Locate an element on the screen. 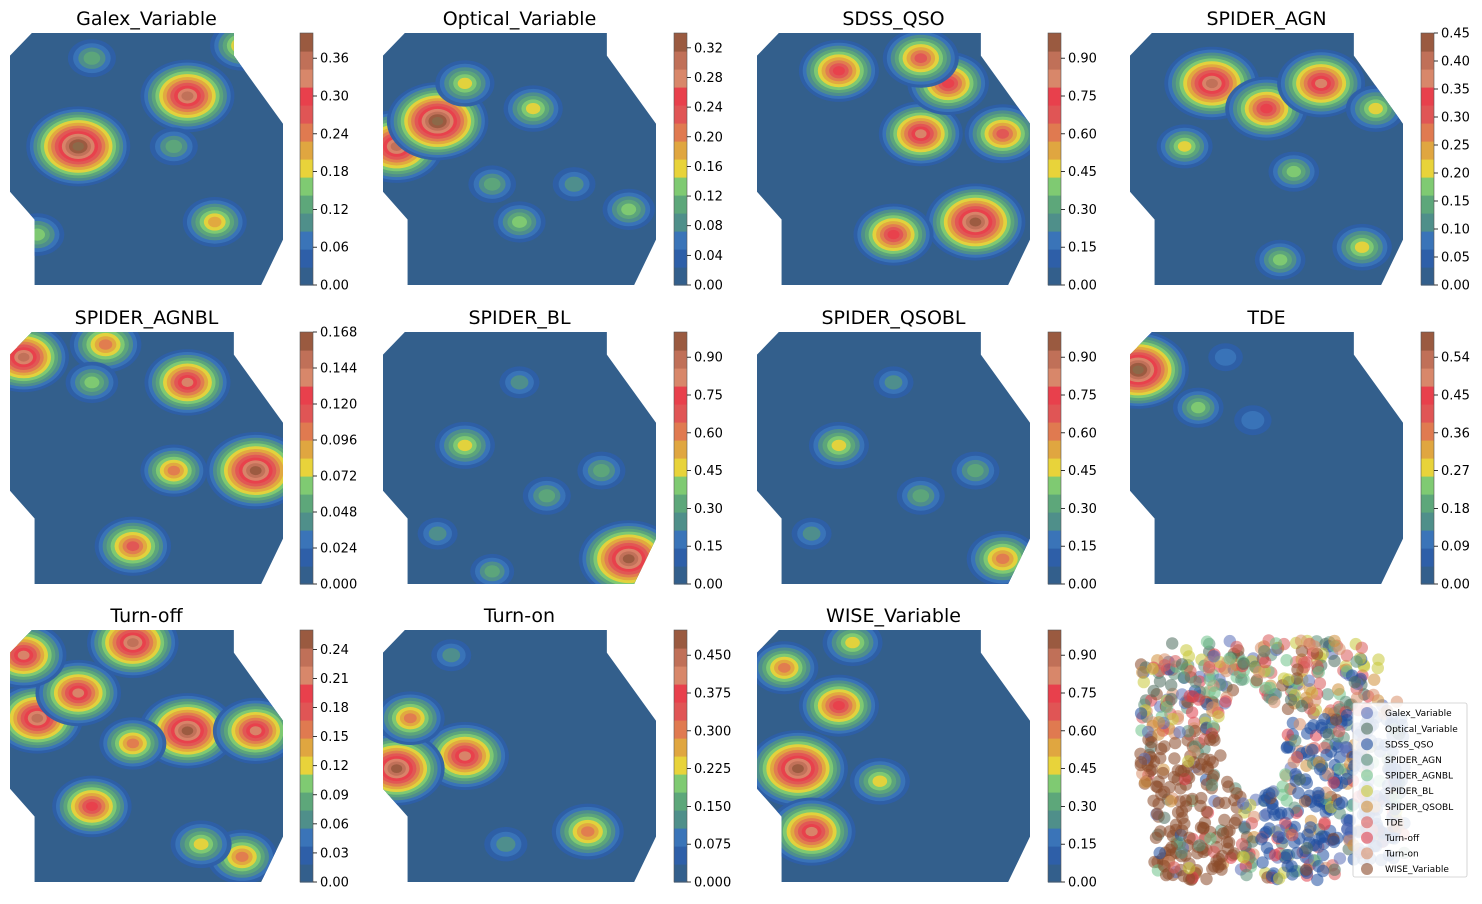 Image resolution: width=1482 pixels, height=904 pixels. colorbar-tick-label: 0.24 is located at coordinates (708, 108).